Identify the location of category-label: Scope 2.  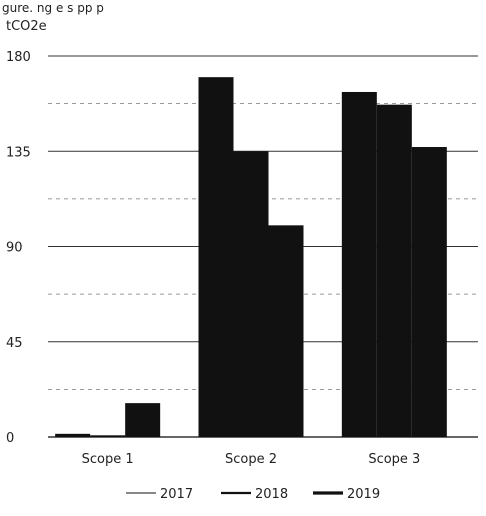
(251, 459).